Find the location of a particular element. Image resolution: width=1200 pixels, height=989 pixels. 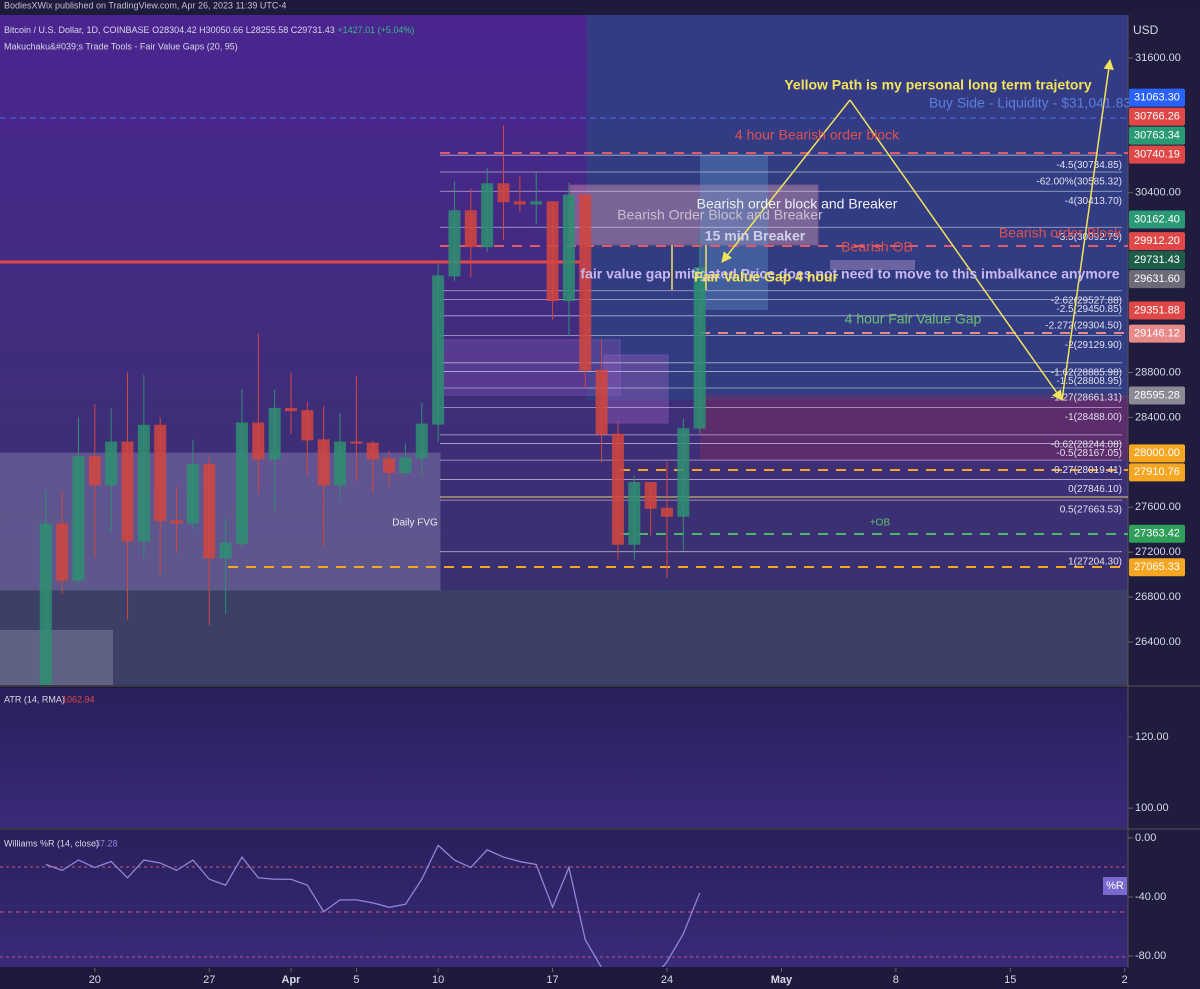

fib-label: -1.27(28661.31) is located at coordinates (1086, 398).